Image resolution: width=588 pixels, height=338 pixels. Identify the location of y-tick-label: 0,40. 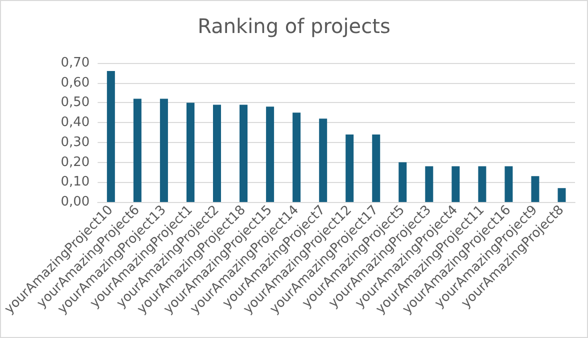
(75, 122).